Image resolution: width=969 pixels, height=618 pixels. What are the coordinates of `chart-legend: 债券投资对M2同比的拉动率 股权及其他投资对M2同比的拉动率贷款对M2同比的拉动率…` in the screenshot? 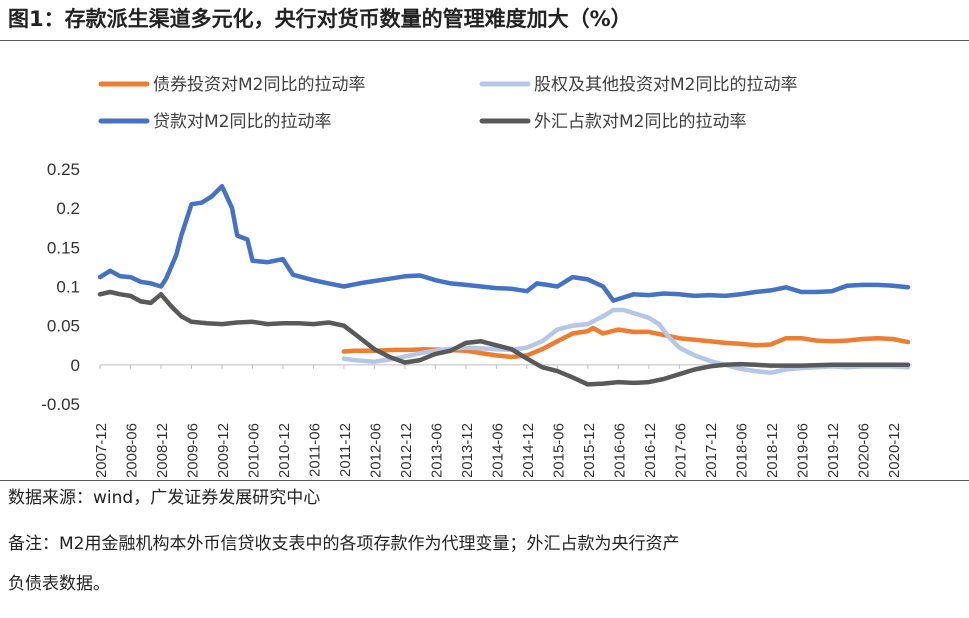 It's located at (447, 103).